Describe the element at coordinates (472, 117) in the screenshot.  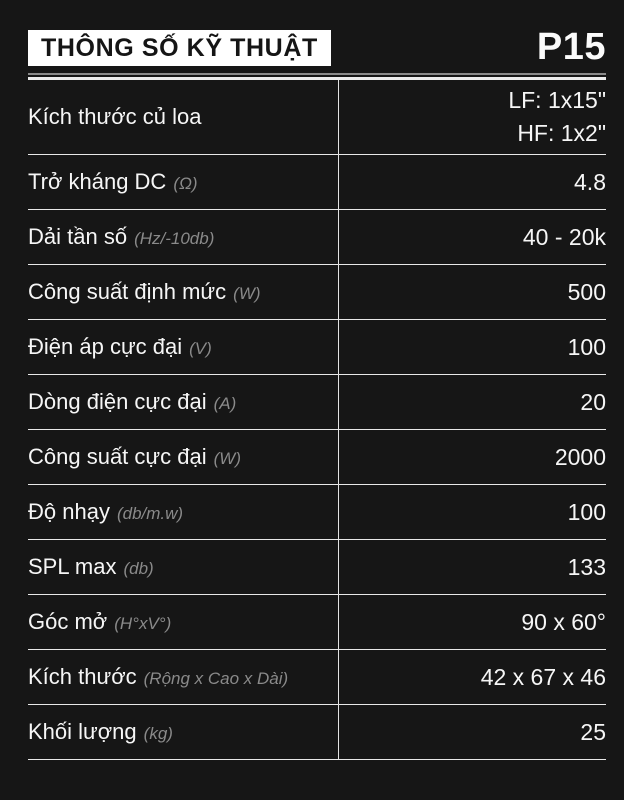
I see `spec-value: LF: 1x15" HF: 1x2"` at that location.